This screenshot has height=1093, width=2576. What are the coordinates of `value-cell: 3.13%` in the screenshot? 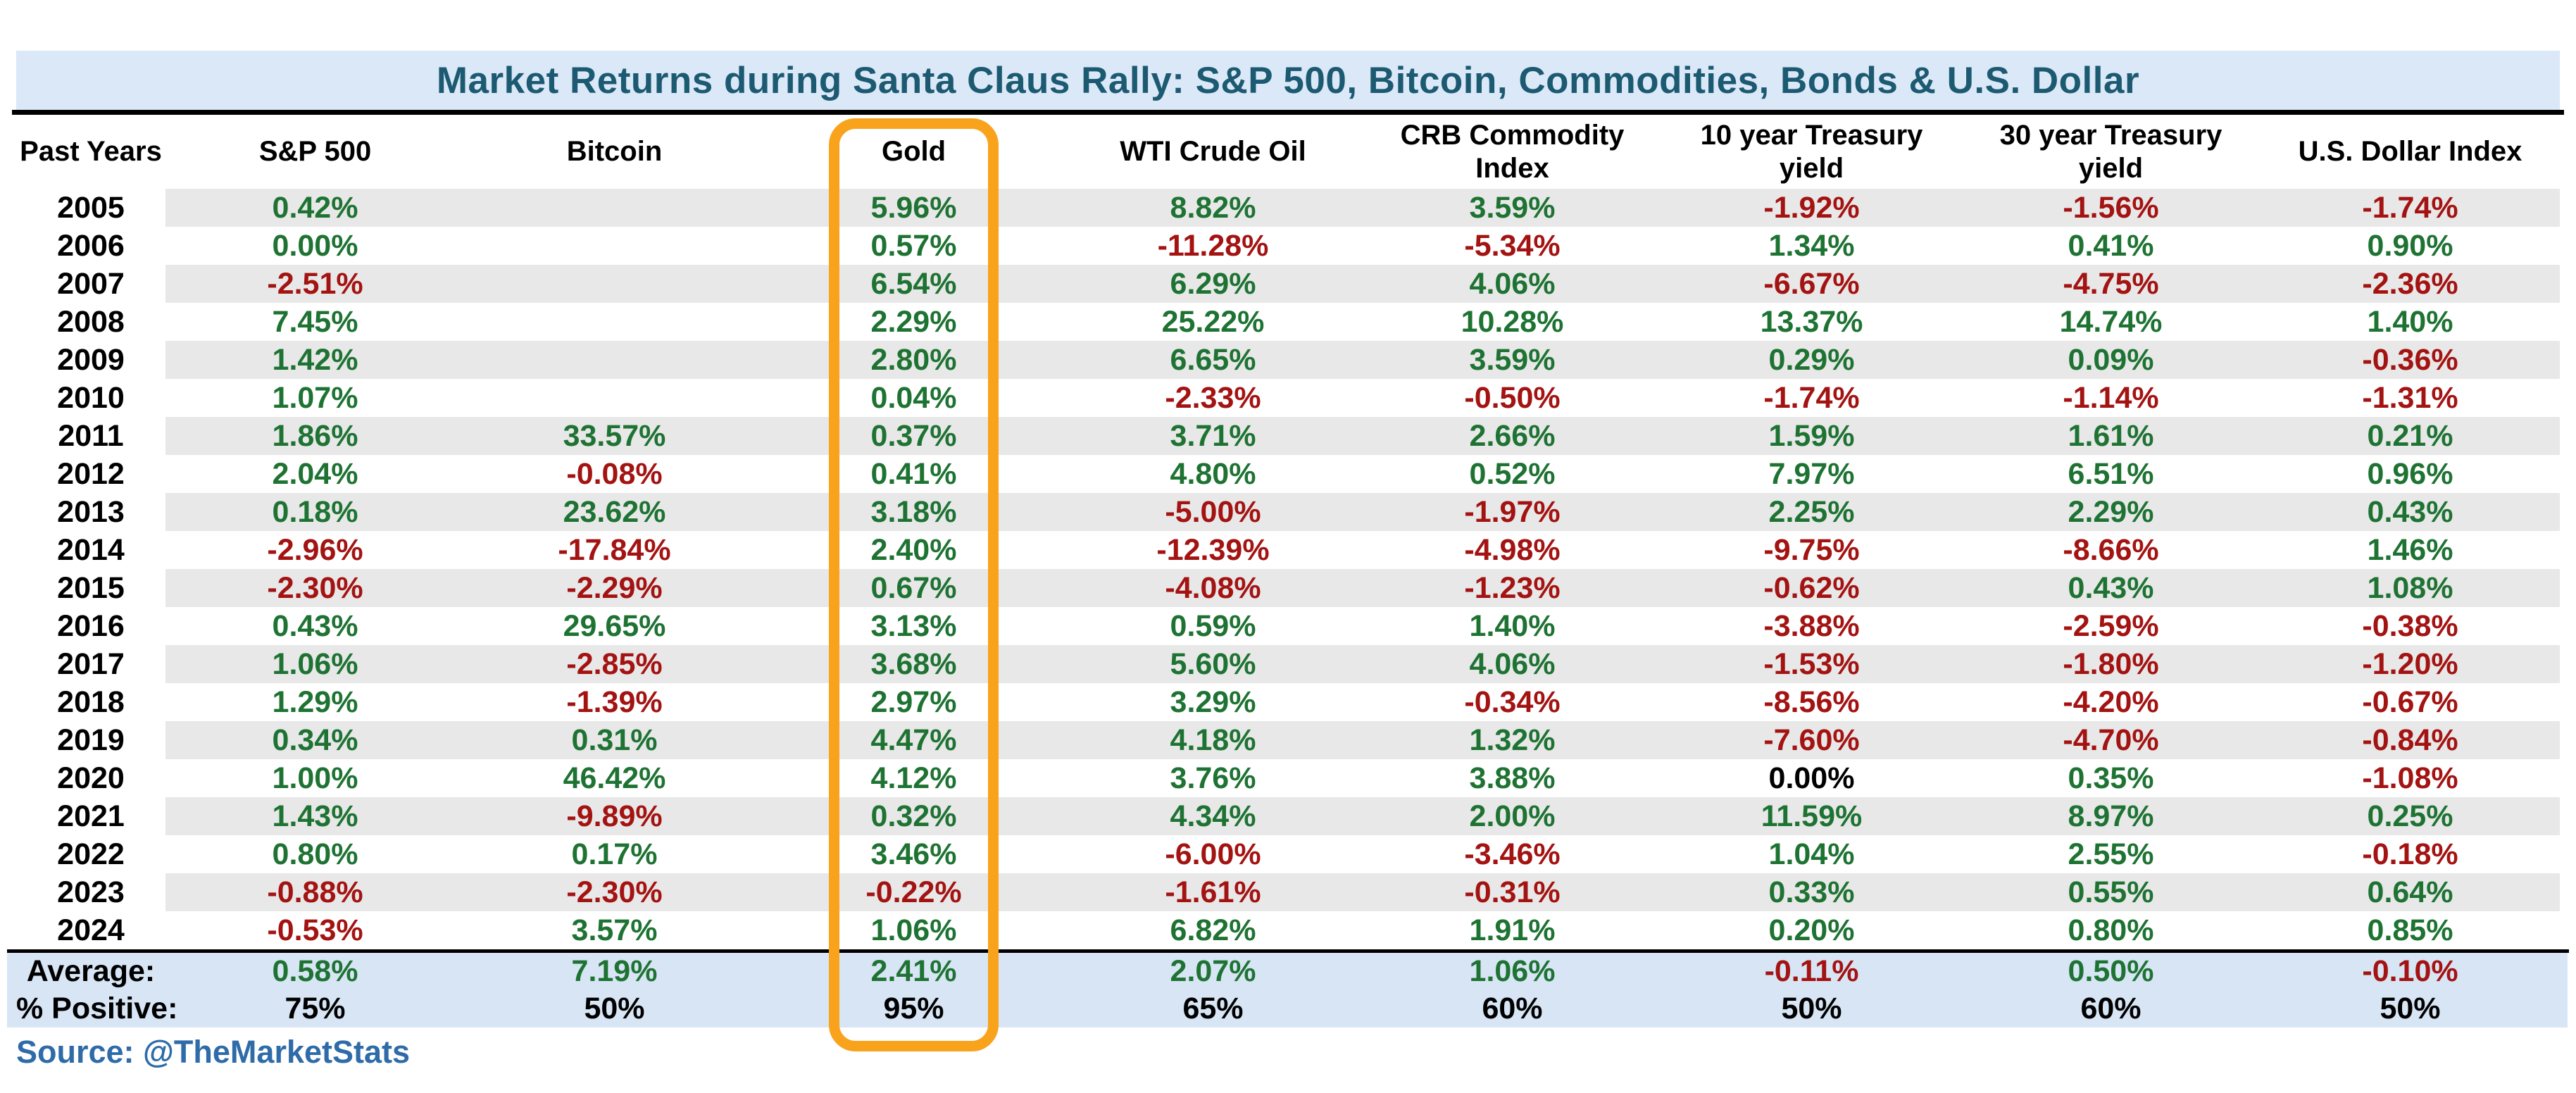 It's located at (913, 626).